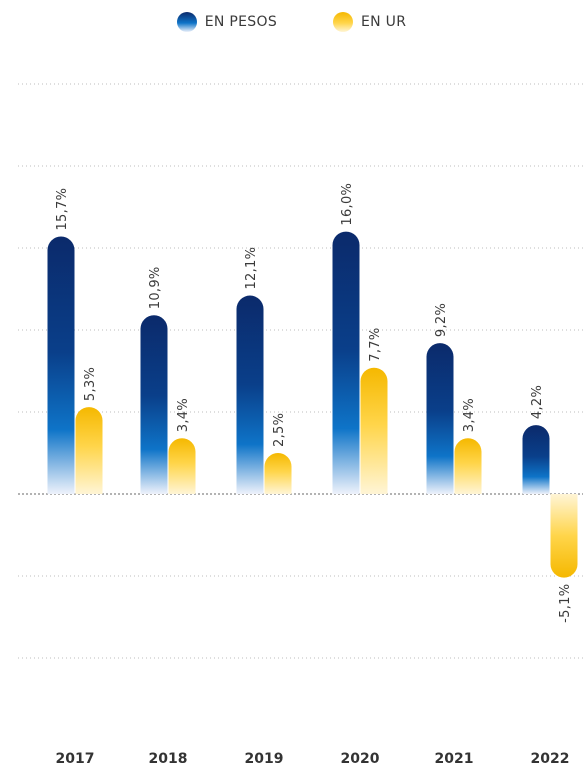  Describe the element at coordinates (90, 384) in the screenshot. I see `data-label: 5,3%` at that location.